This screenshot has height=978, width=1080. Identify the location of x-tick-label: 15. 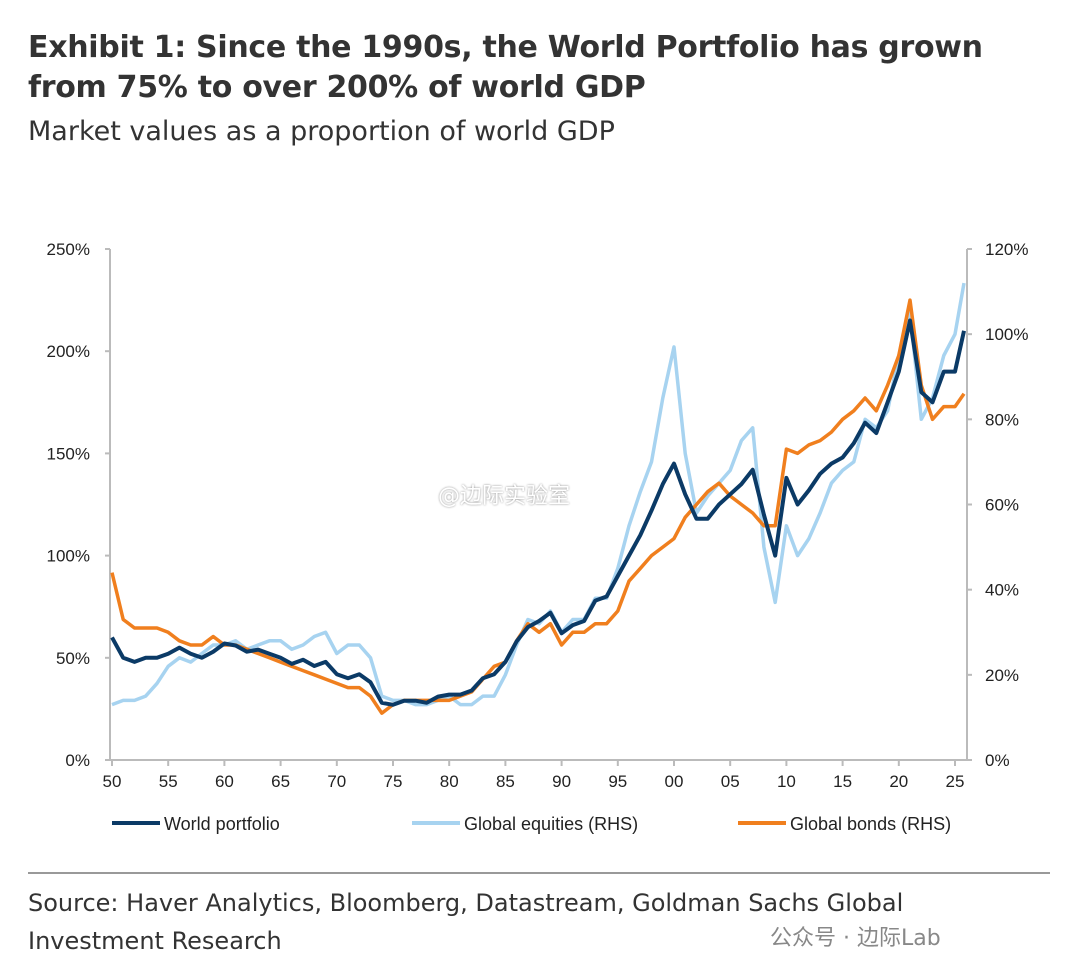
(842, 781).